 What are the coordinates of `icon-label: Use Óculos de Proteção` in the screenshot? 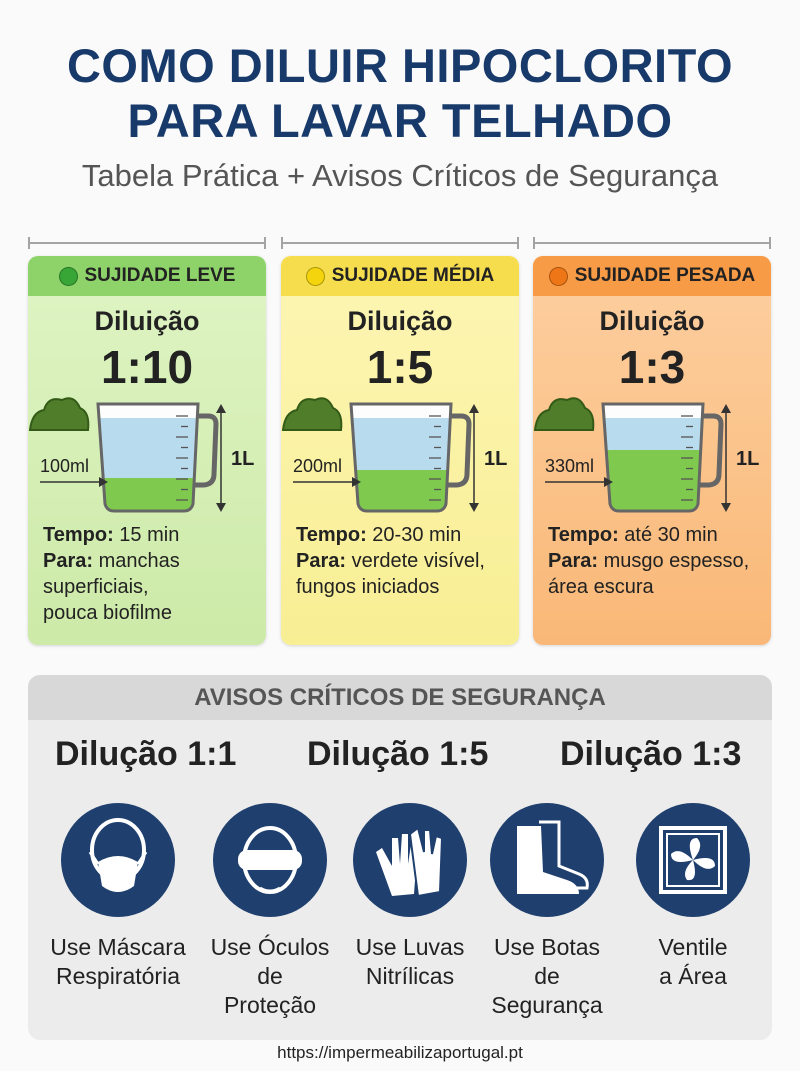 It's located at (270, 976).